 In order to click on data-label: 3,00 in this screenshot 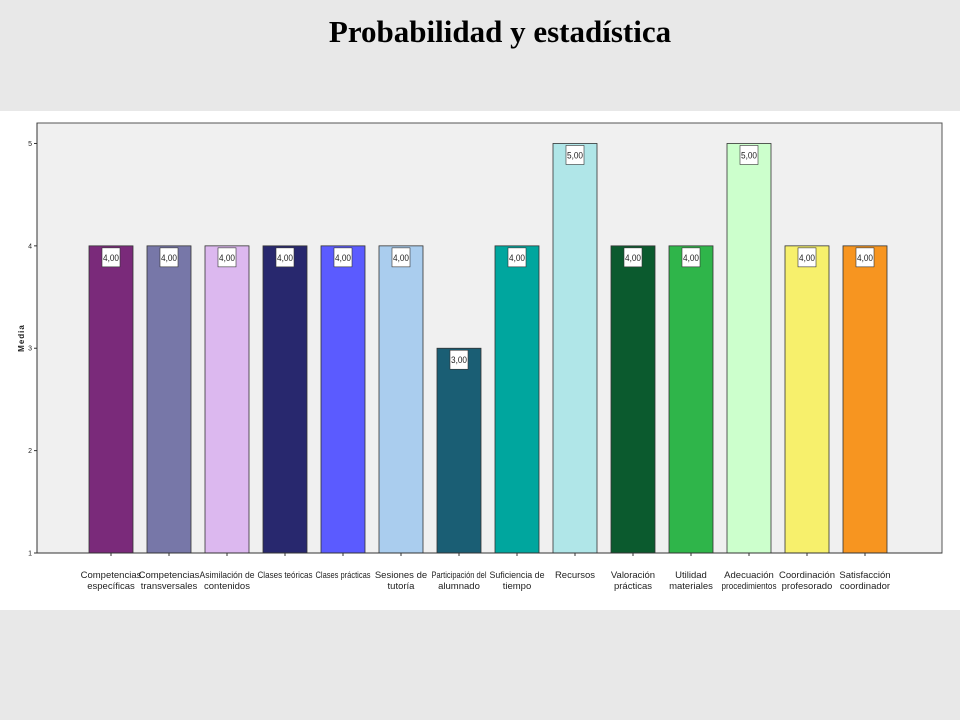, I will do `click(459, 360)`.